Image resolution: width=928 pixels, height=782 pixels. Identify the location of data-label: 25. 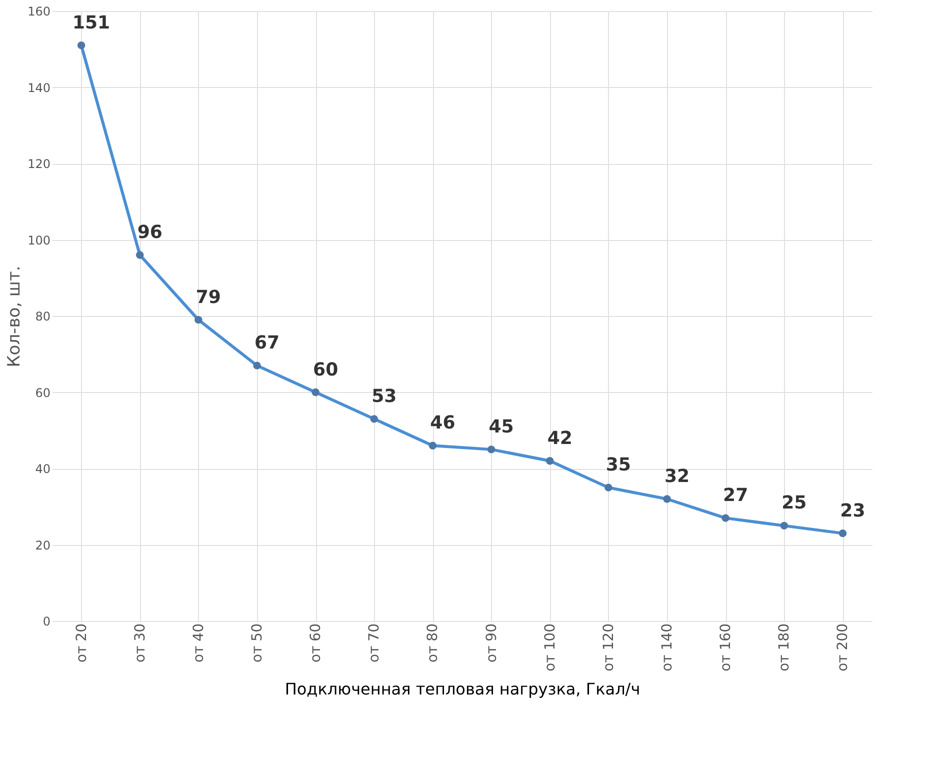
(794, 503).